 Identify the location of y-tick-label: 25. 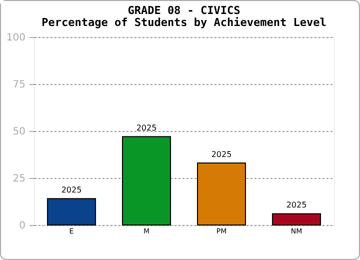
(19, 179).